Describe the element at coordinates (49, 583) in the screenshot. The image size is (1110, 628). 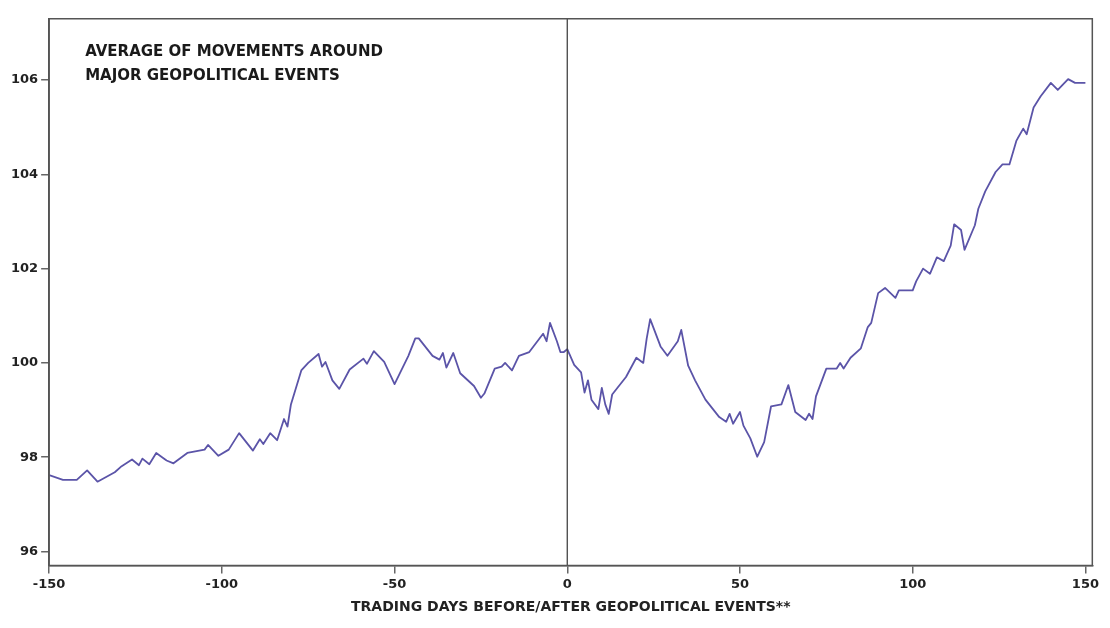
I see `x-tick-label: -150` at that location.